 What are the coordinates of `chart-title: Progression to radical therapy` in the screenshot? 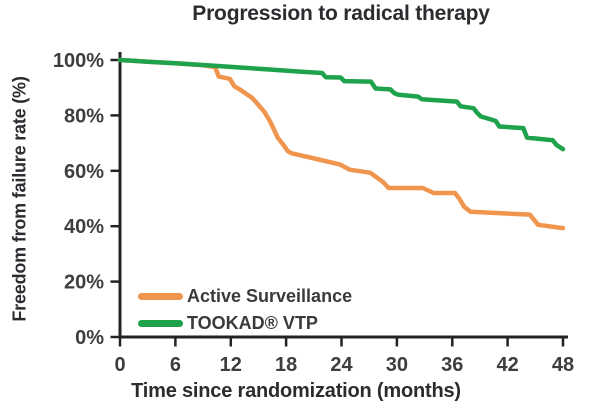 It's located at (341, 13).